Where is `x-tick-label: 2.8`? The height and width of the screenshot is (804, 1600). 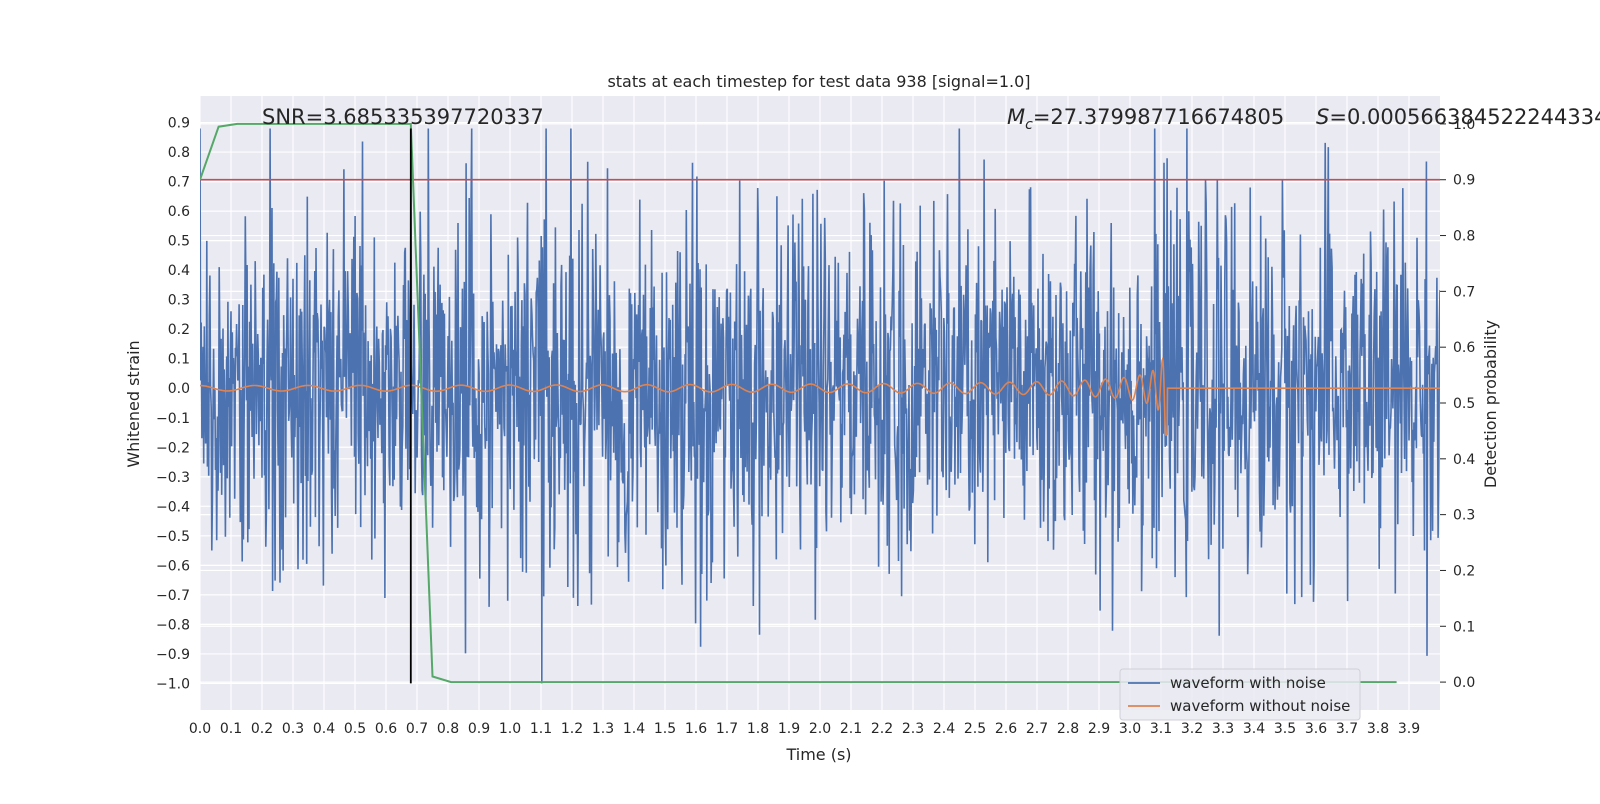 x-tick-label: 2.8 is located at coordinates (1068, 729).